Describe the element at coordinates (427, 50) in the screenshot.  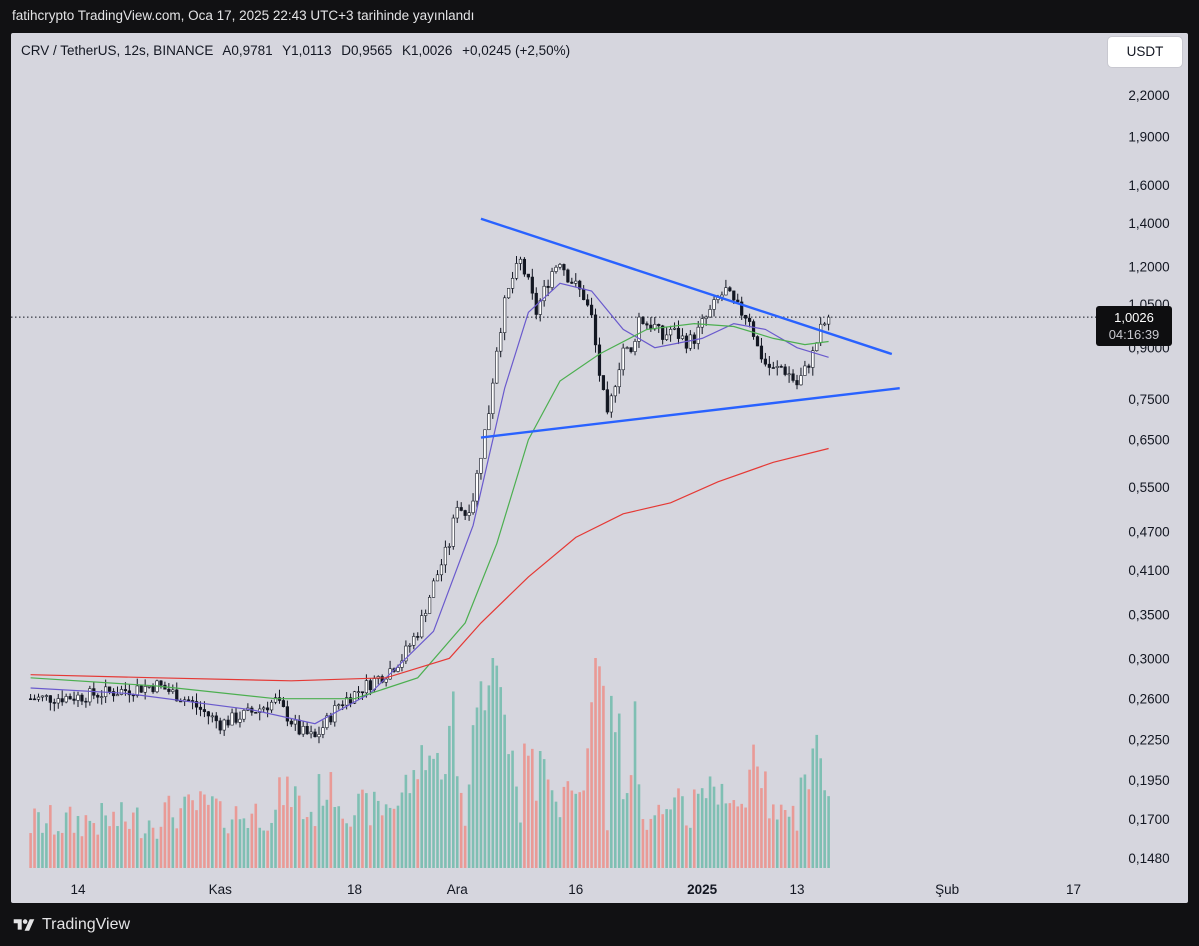
I see `legend-close: K1,0026` at that location.